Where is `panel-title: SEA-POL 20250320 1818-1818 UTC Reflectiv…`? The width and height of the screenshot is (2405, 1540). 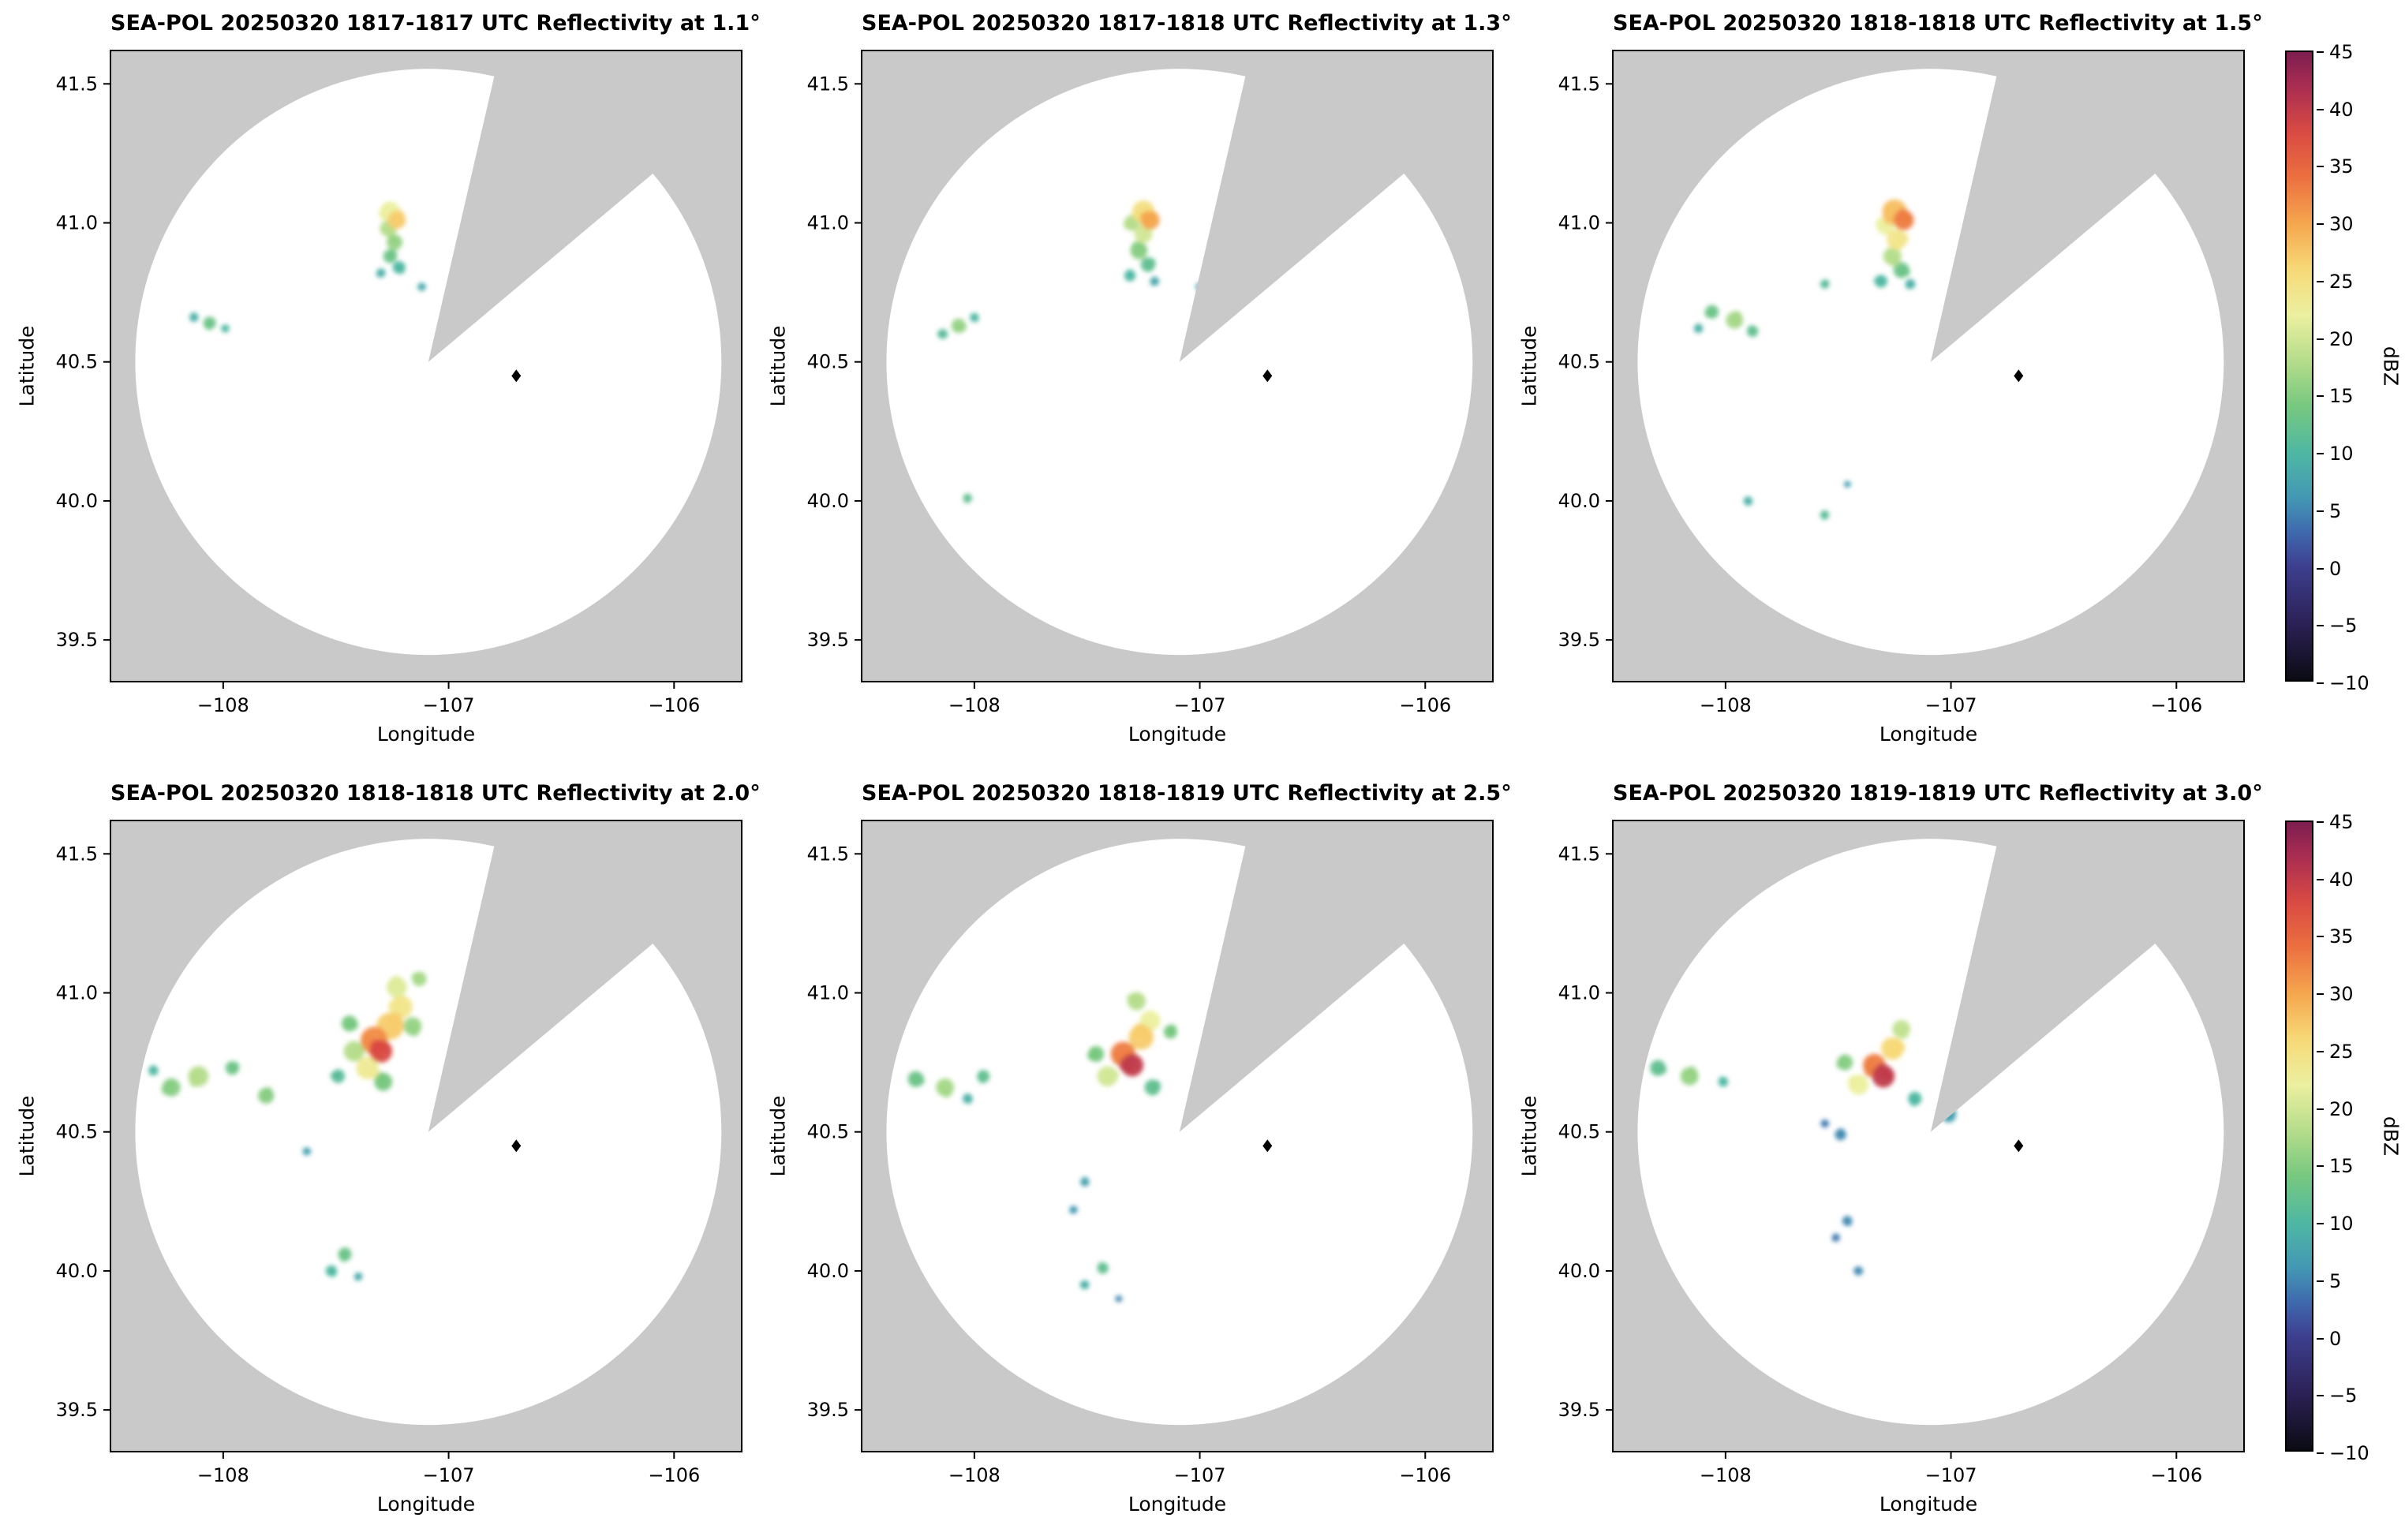
panel-title: SEA-POL 20250320 1818-1818 UTC Reflectiv… is located at coordinates (1938, 23).